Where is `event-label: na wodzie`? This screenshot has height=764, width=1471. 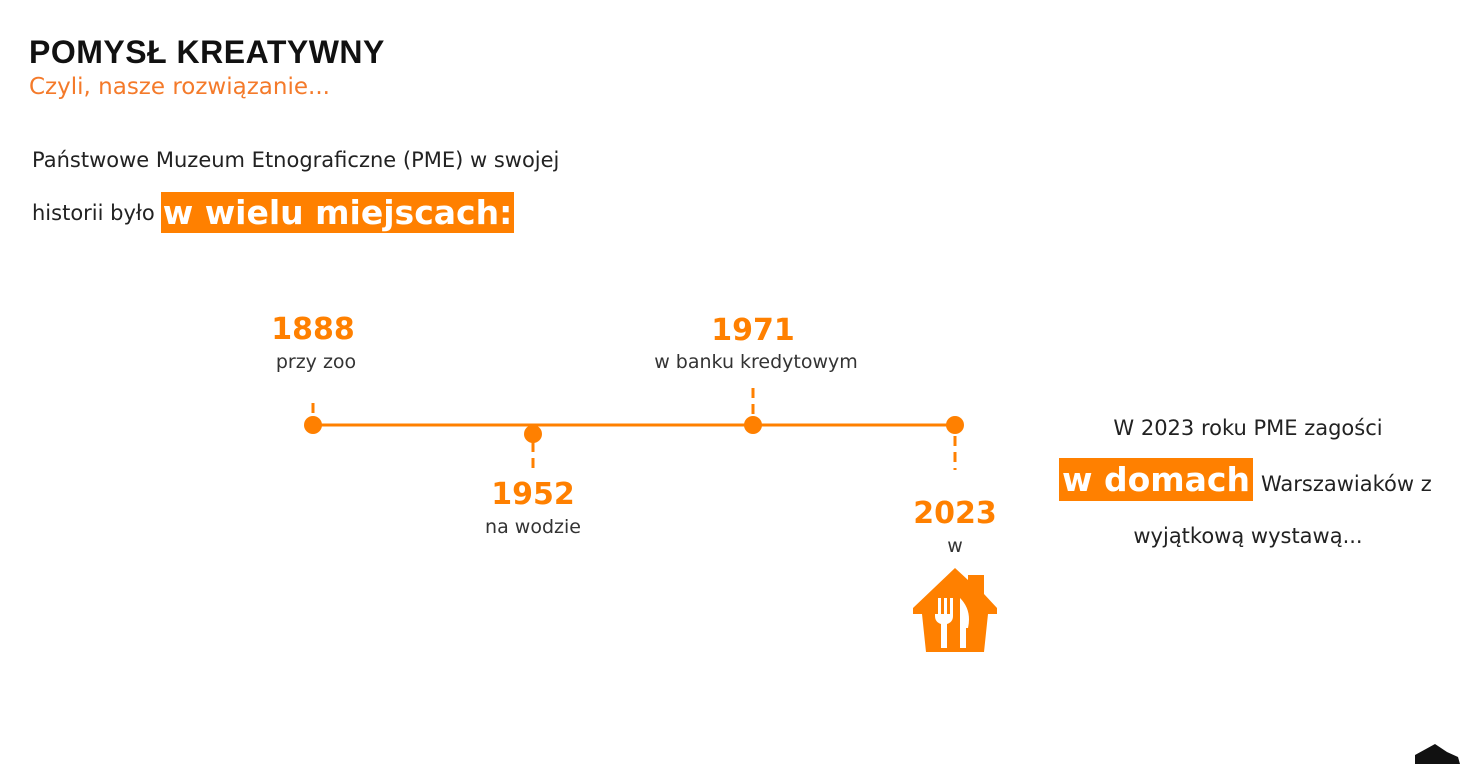 event-label: na wodzie is located at coordinates (533, 527).